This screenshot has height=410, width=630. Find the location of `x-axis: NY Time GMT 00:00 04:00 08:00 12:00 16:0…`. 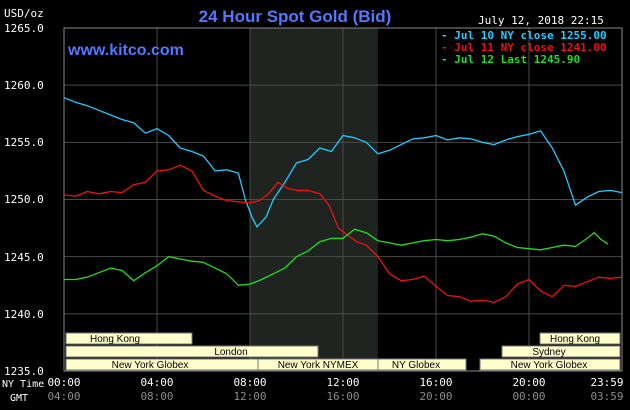

x-axis: NY Time GMT 00:00 04:00 08:00 12:00 16:0… is located at coordinates (313, 390).